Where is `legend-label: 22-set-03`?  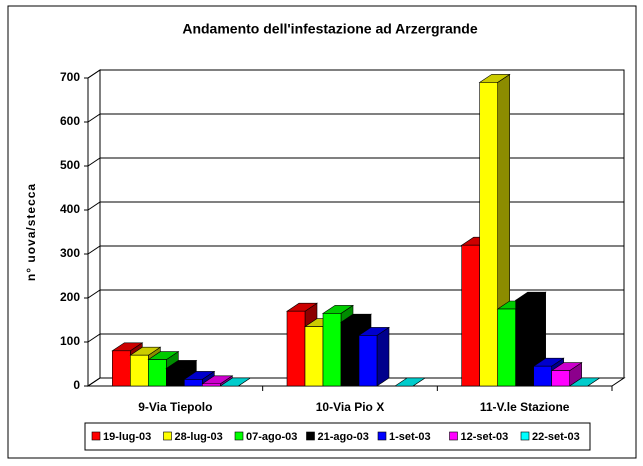
legend-label: 22-set-03 is located at coordinates (556, 437).